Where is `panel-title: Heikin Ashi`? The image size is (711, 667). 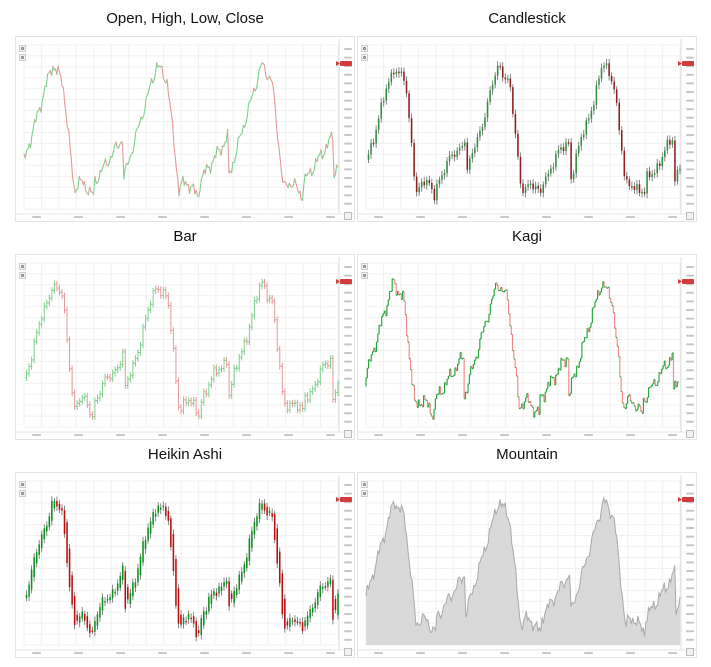 panel-title: Heikin Ashi is located at coordinates (185, 454).